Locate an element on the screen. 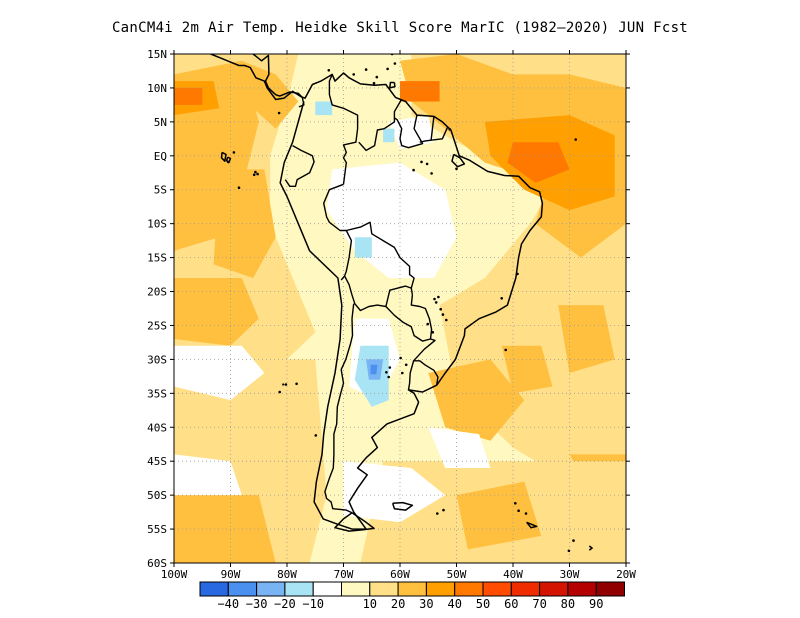 The width and height of the screenshot is (800, 618). lon-tick-label: 20W is located at coordinates (626, 574).